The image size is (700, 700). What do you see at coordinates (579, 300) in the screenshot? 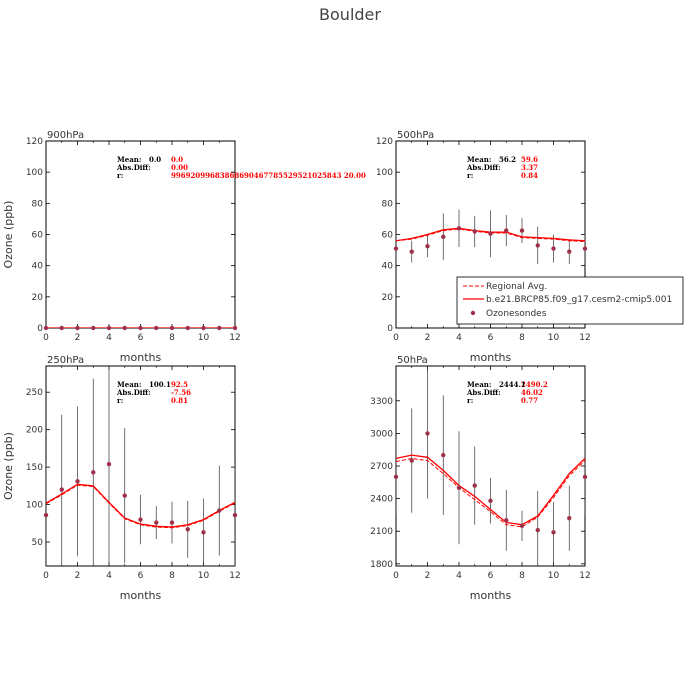
I see `legend-model-label: b.e21.BRCP85.f09_g17.cesm2-cmip5.001` at bounding box center [579, 300].